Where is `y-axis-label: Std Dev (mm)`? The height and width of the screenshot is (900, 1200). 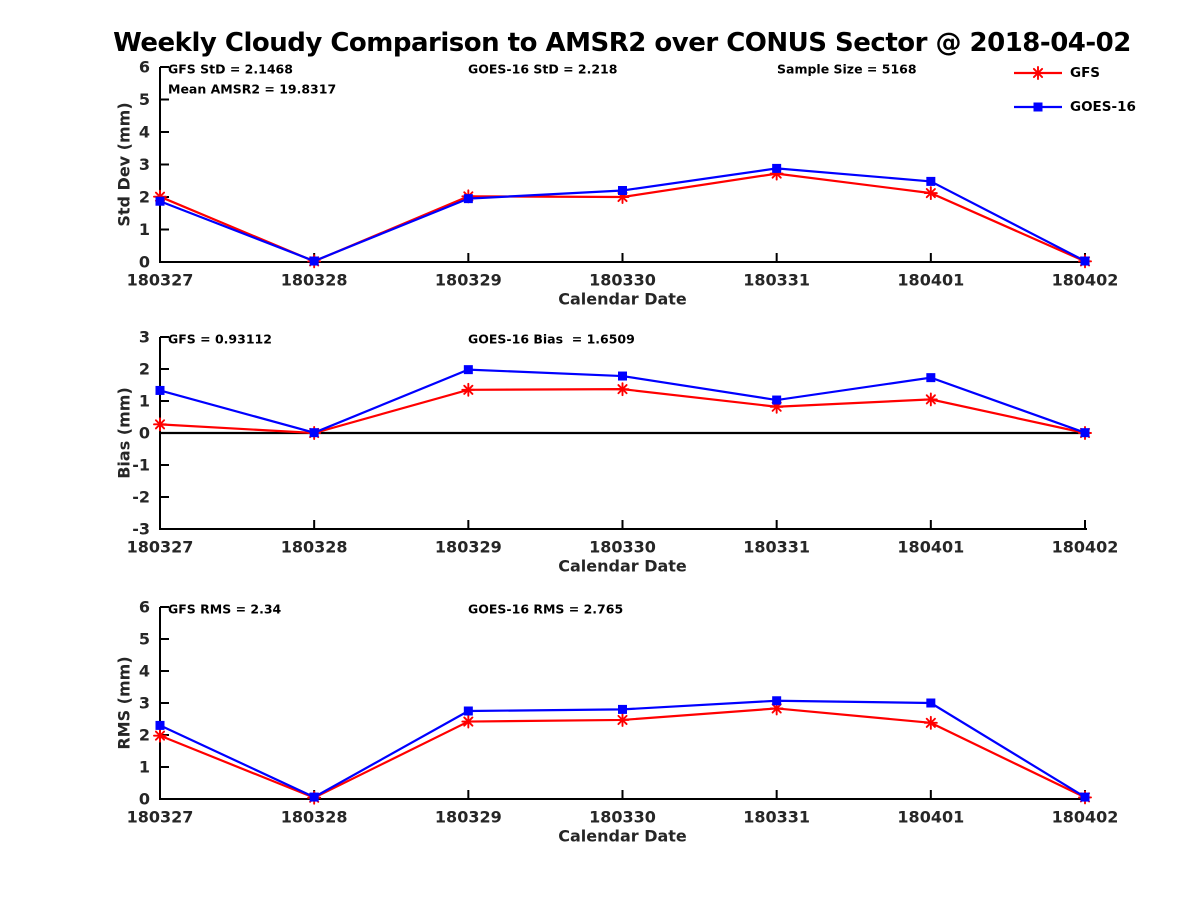 y-axis-label: Std Dev (mm) is located at coordinates (124, 164).